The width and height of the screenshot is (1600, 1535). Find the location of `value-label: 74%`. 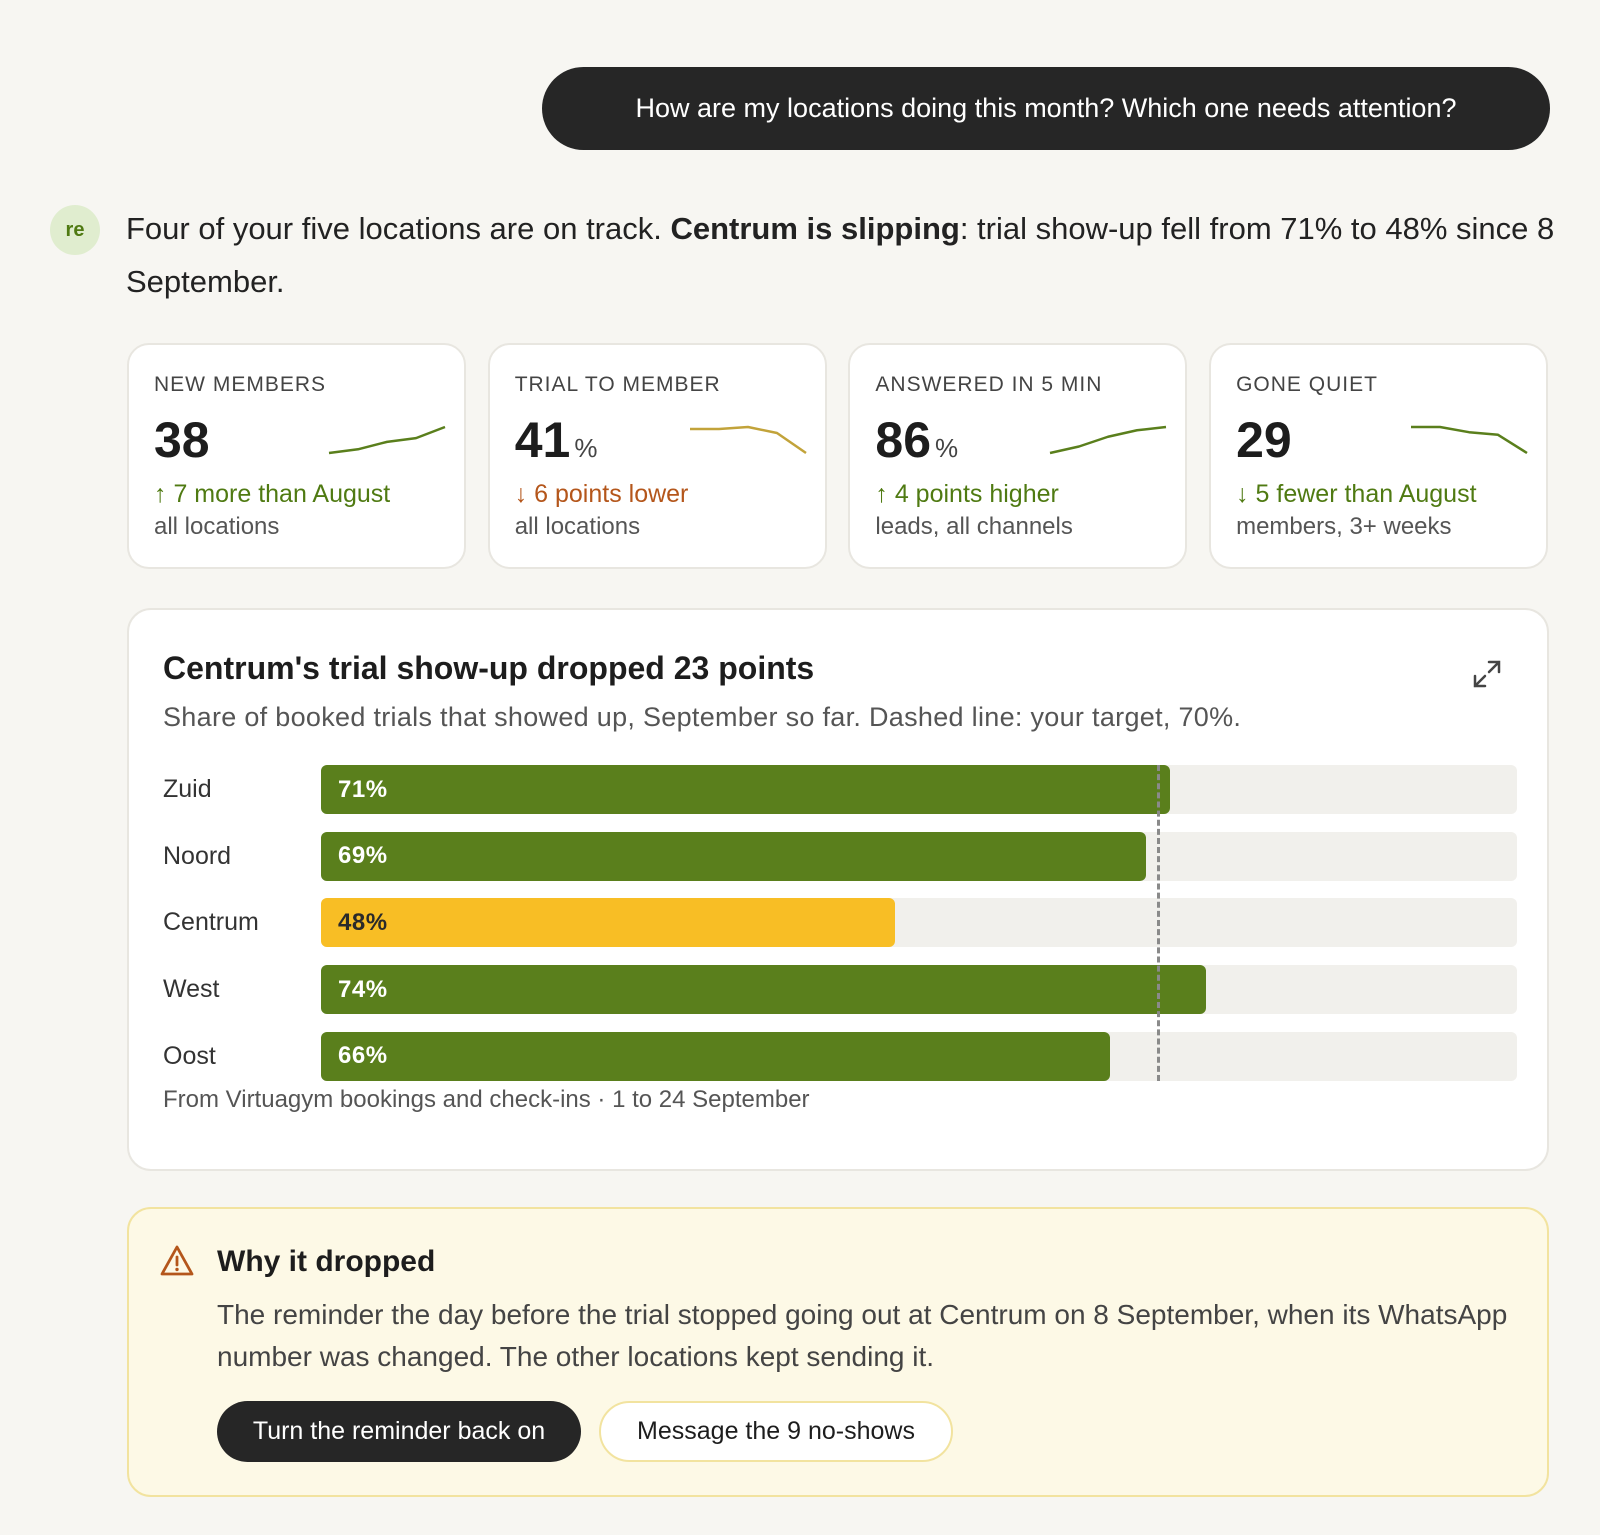

value-label: 74% is located at coordinates (363, 989).